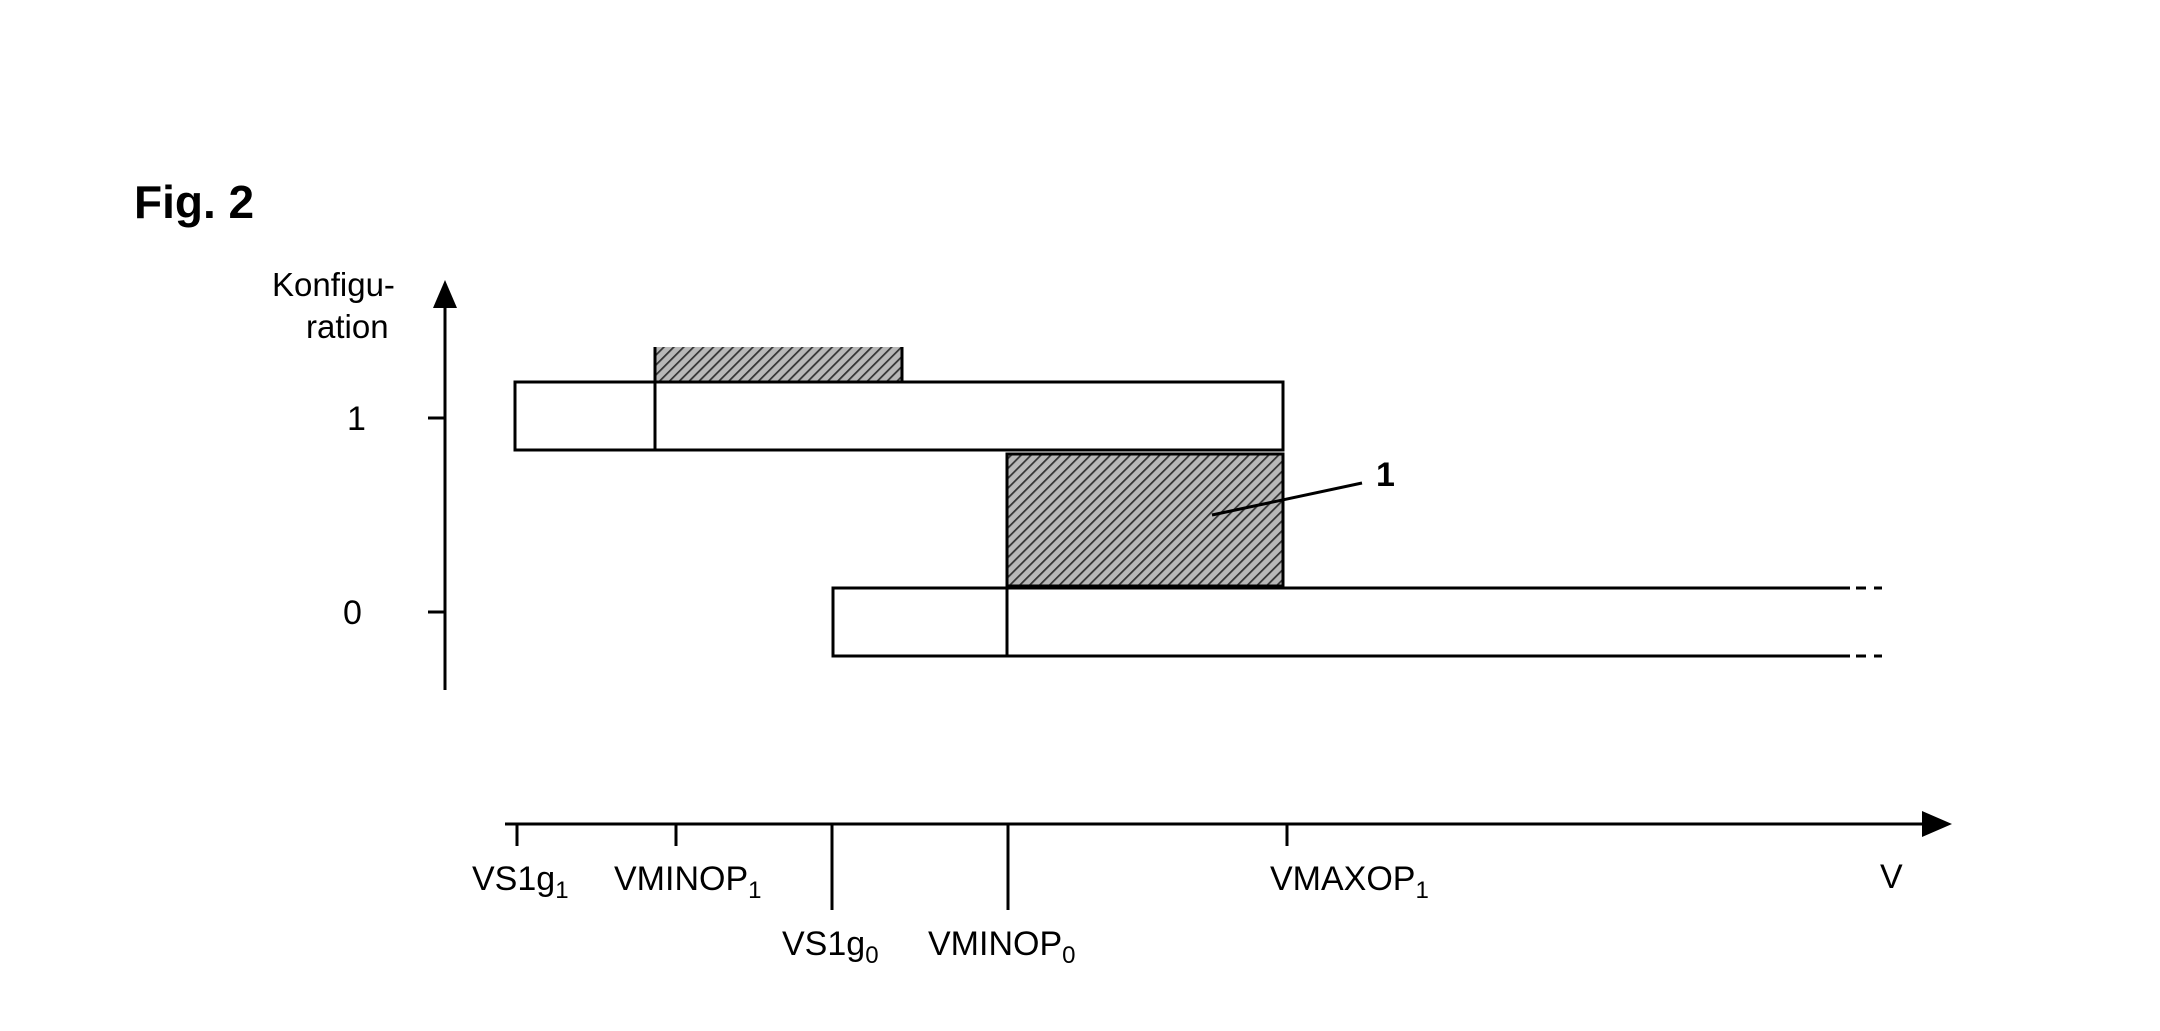  Describe the element at coordinates (899, 416) in the screenshot. I see `config-1-bar` at that location.